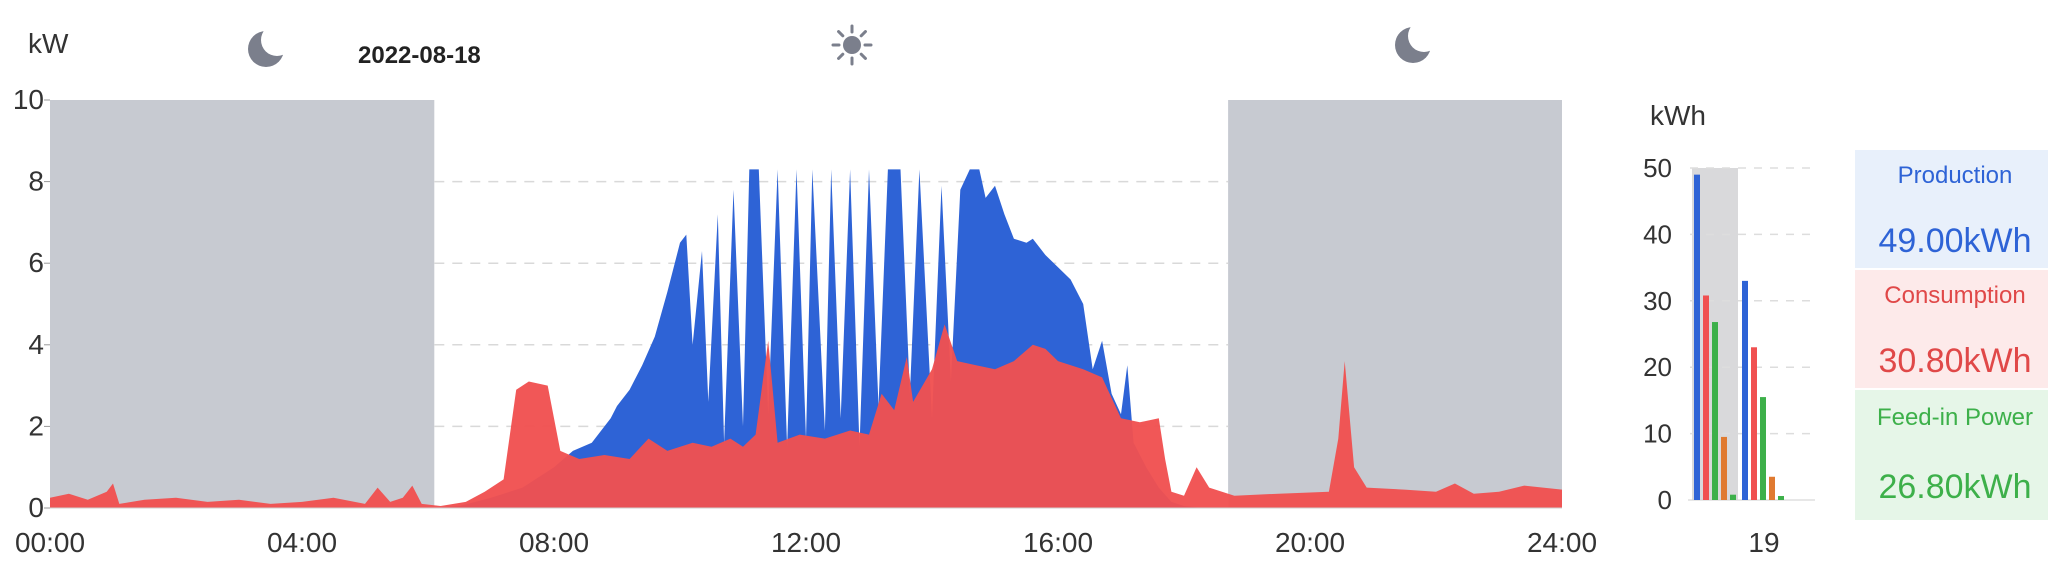  What do you see at coordinates (36, 425) in the screenshot?
I see `y-tick-label: 2` at bounding box center [36, 425].